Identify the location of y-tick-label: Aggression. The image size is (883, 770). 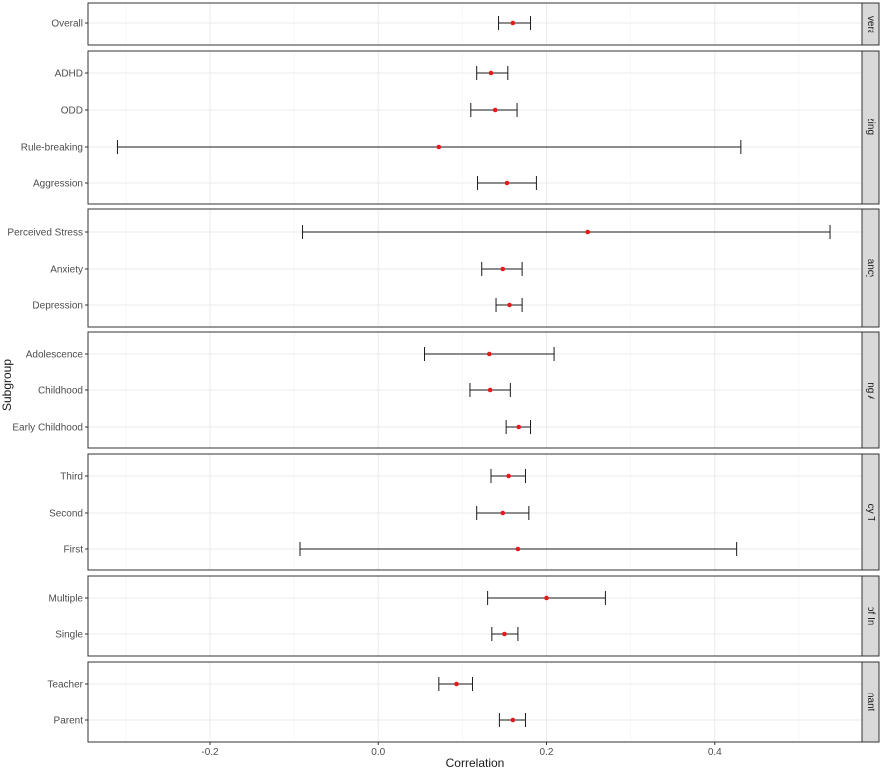
(58, 184).